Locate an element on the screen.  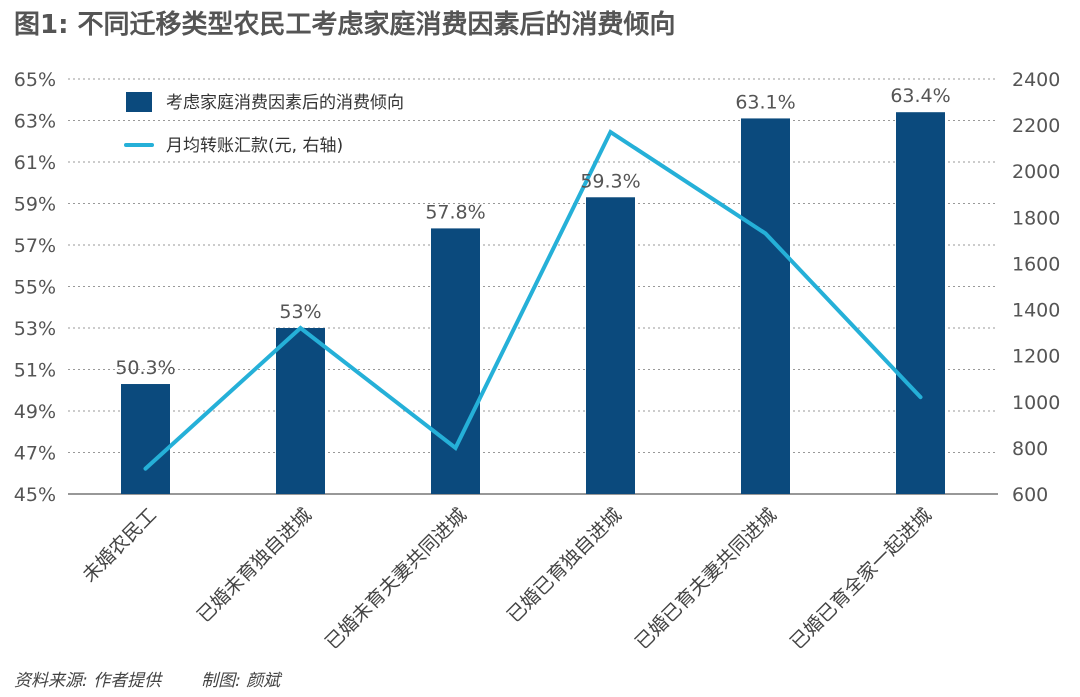
legend-bar-swatch is located at coordinates (139, 102).